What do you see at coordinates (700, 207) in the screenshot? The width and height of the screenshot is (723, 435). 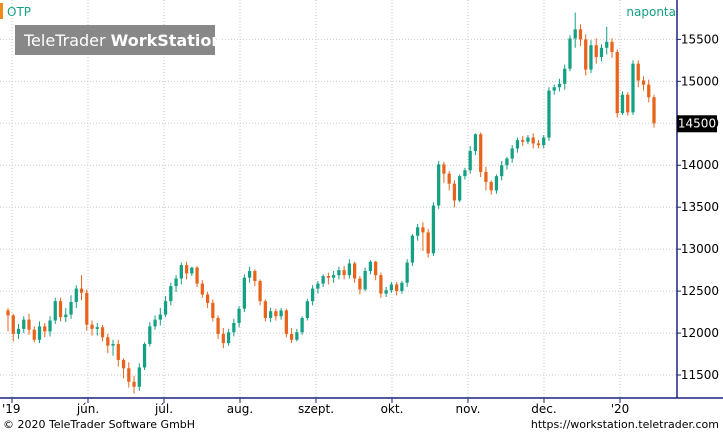 I see `y-tick-label: 13500` at bounding box center [700, 207].